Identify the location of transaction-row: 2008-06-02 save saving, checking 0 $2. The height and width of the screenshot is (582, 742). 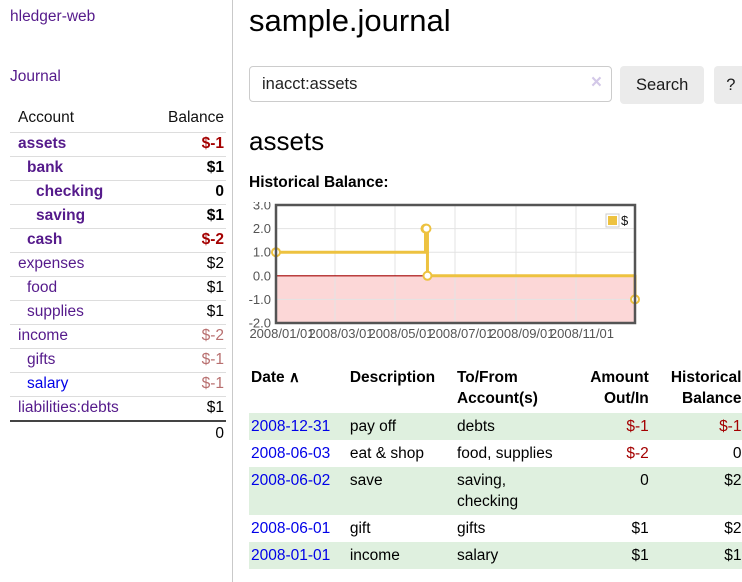
(495, 491).